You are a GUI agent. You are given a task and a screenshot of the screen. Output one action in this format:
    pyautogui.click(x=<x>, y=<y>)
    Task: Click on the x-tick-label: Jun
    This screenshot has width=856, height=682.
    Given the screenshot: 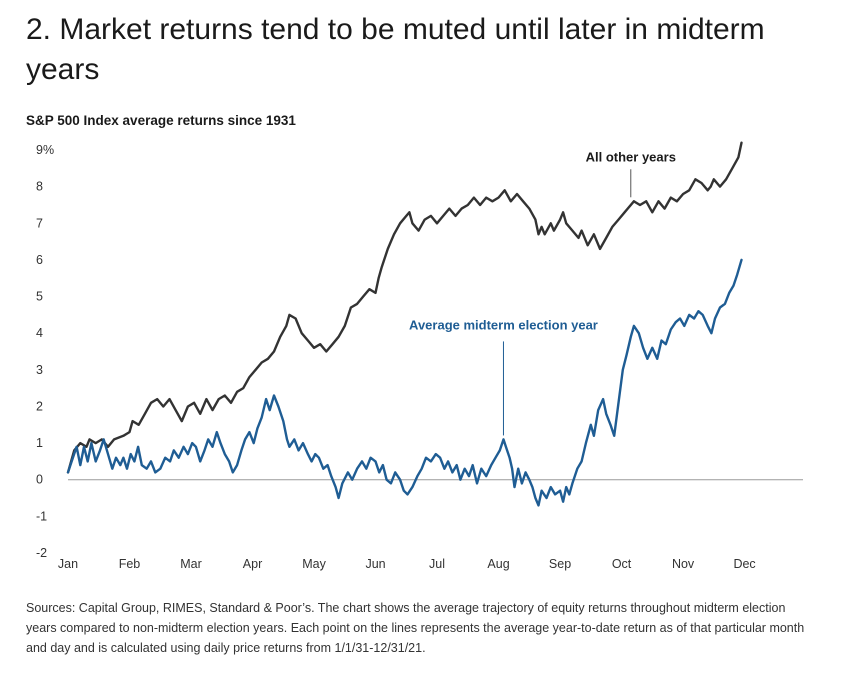 What is the action you would take?
    pyautogui.click(x=375, y=564)
    